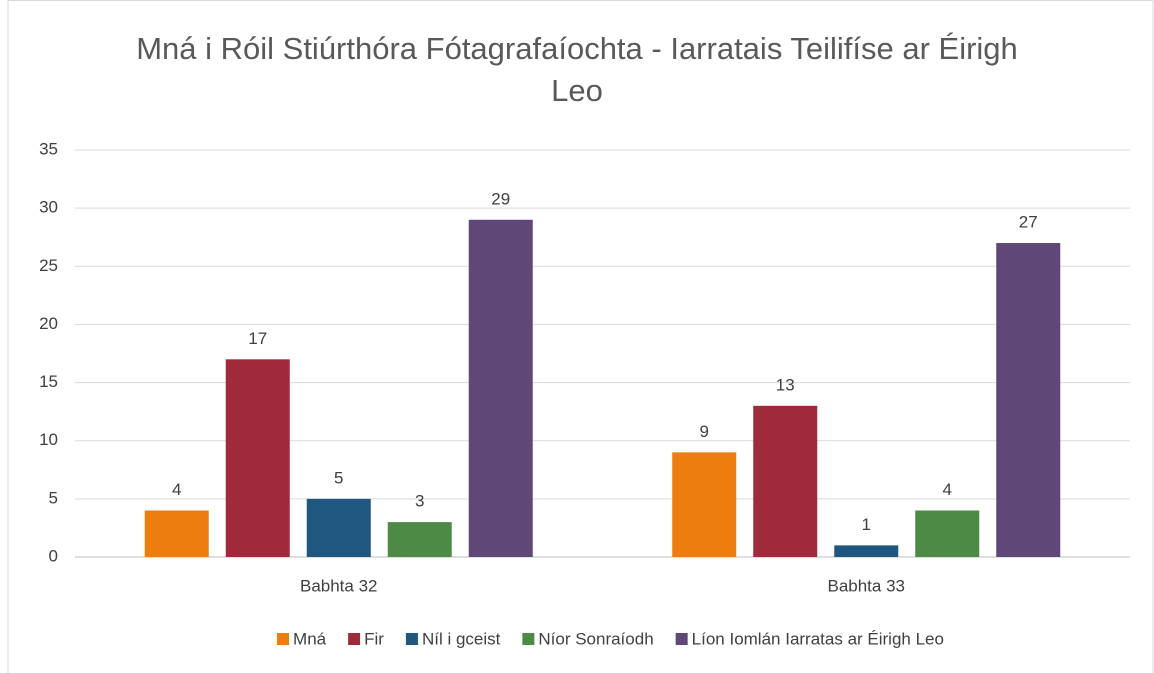 This screenshot has height=673, width=1154. Describe the element at coordinates (48, 323) in the screenshot. I see `y-tick-label: 20` at that location.